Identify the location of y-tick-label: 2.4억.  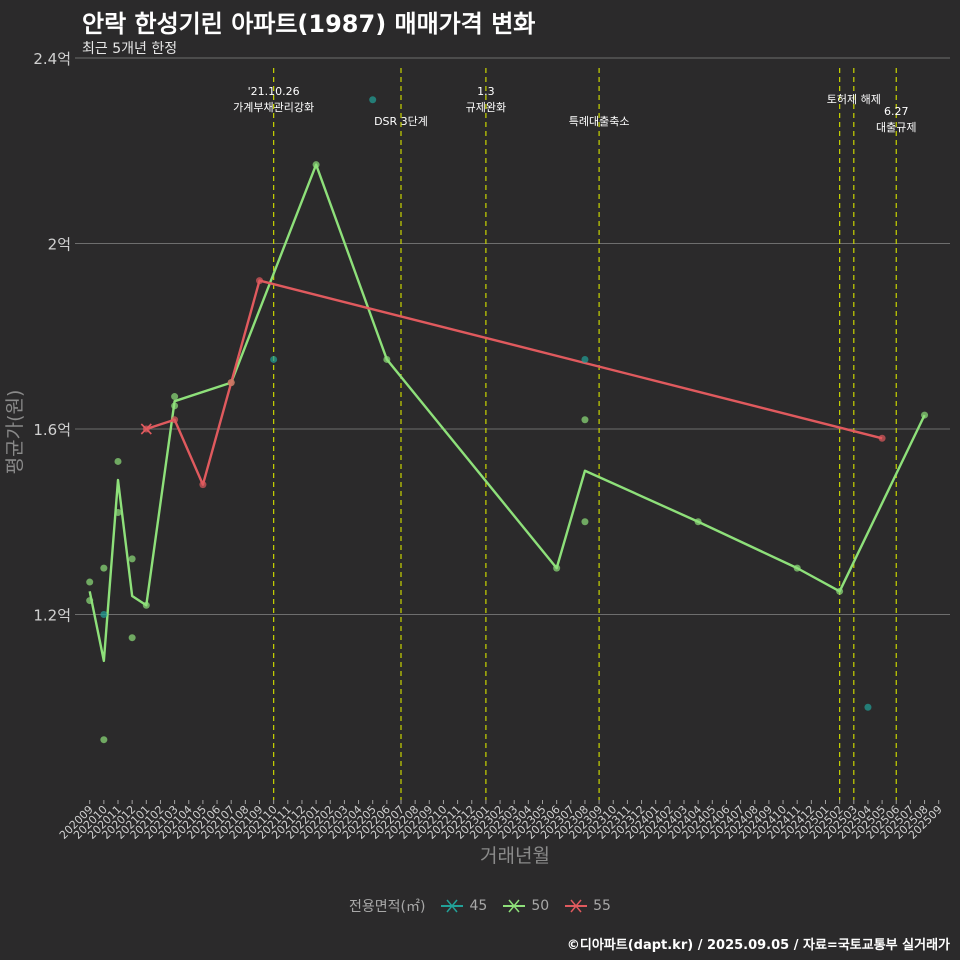
(52, 59).